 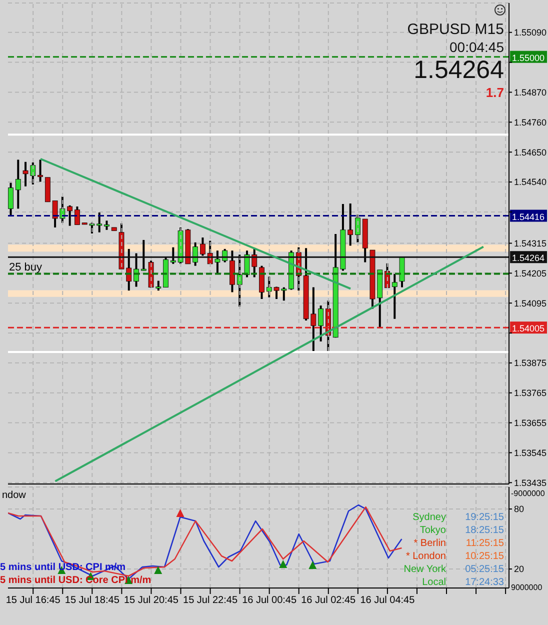 What do you see at coordinates (530, 152) in the screenshot?
I see `y-tick-label: 1.54650` at bounding box center [530, 152].